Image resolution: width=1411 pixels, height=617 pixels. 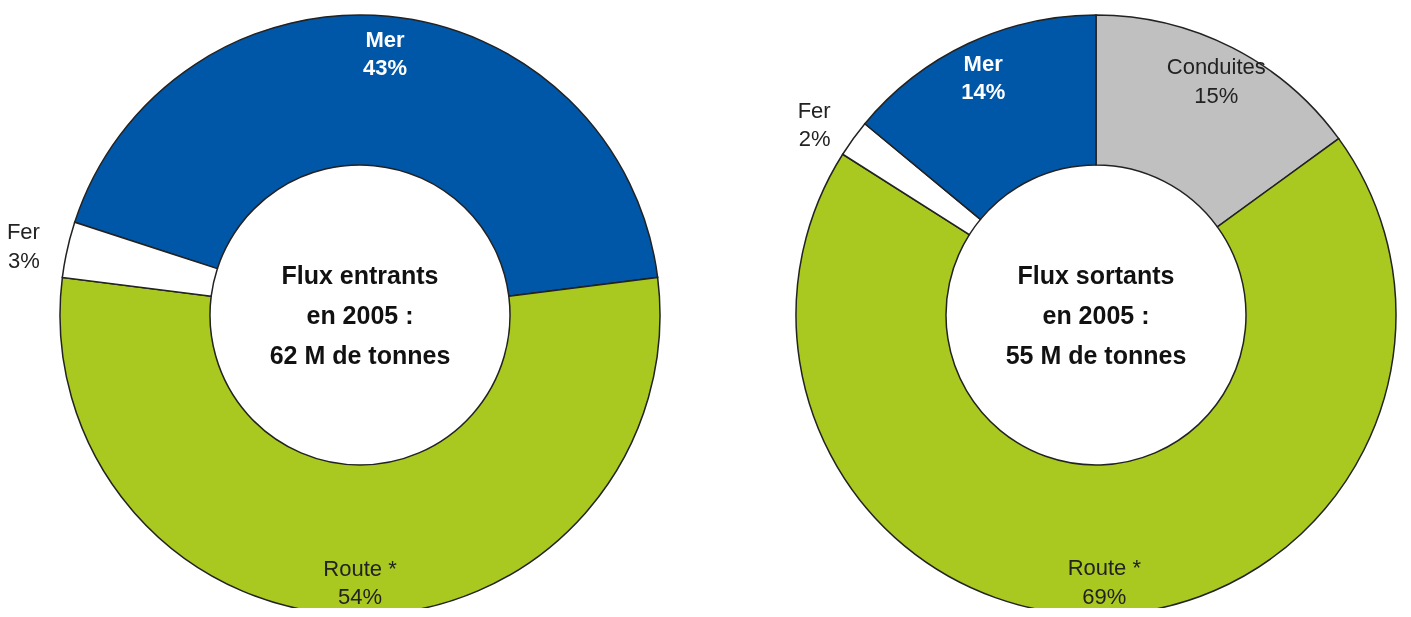 What do you see at coordinates (360, 597) in the screenshot?
I see `data-label: 54%` at bounding box center [360, 597].